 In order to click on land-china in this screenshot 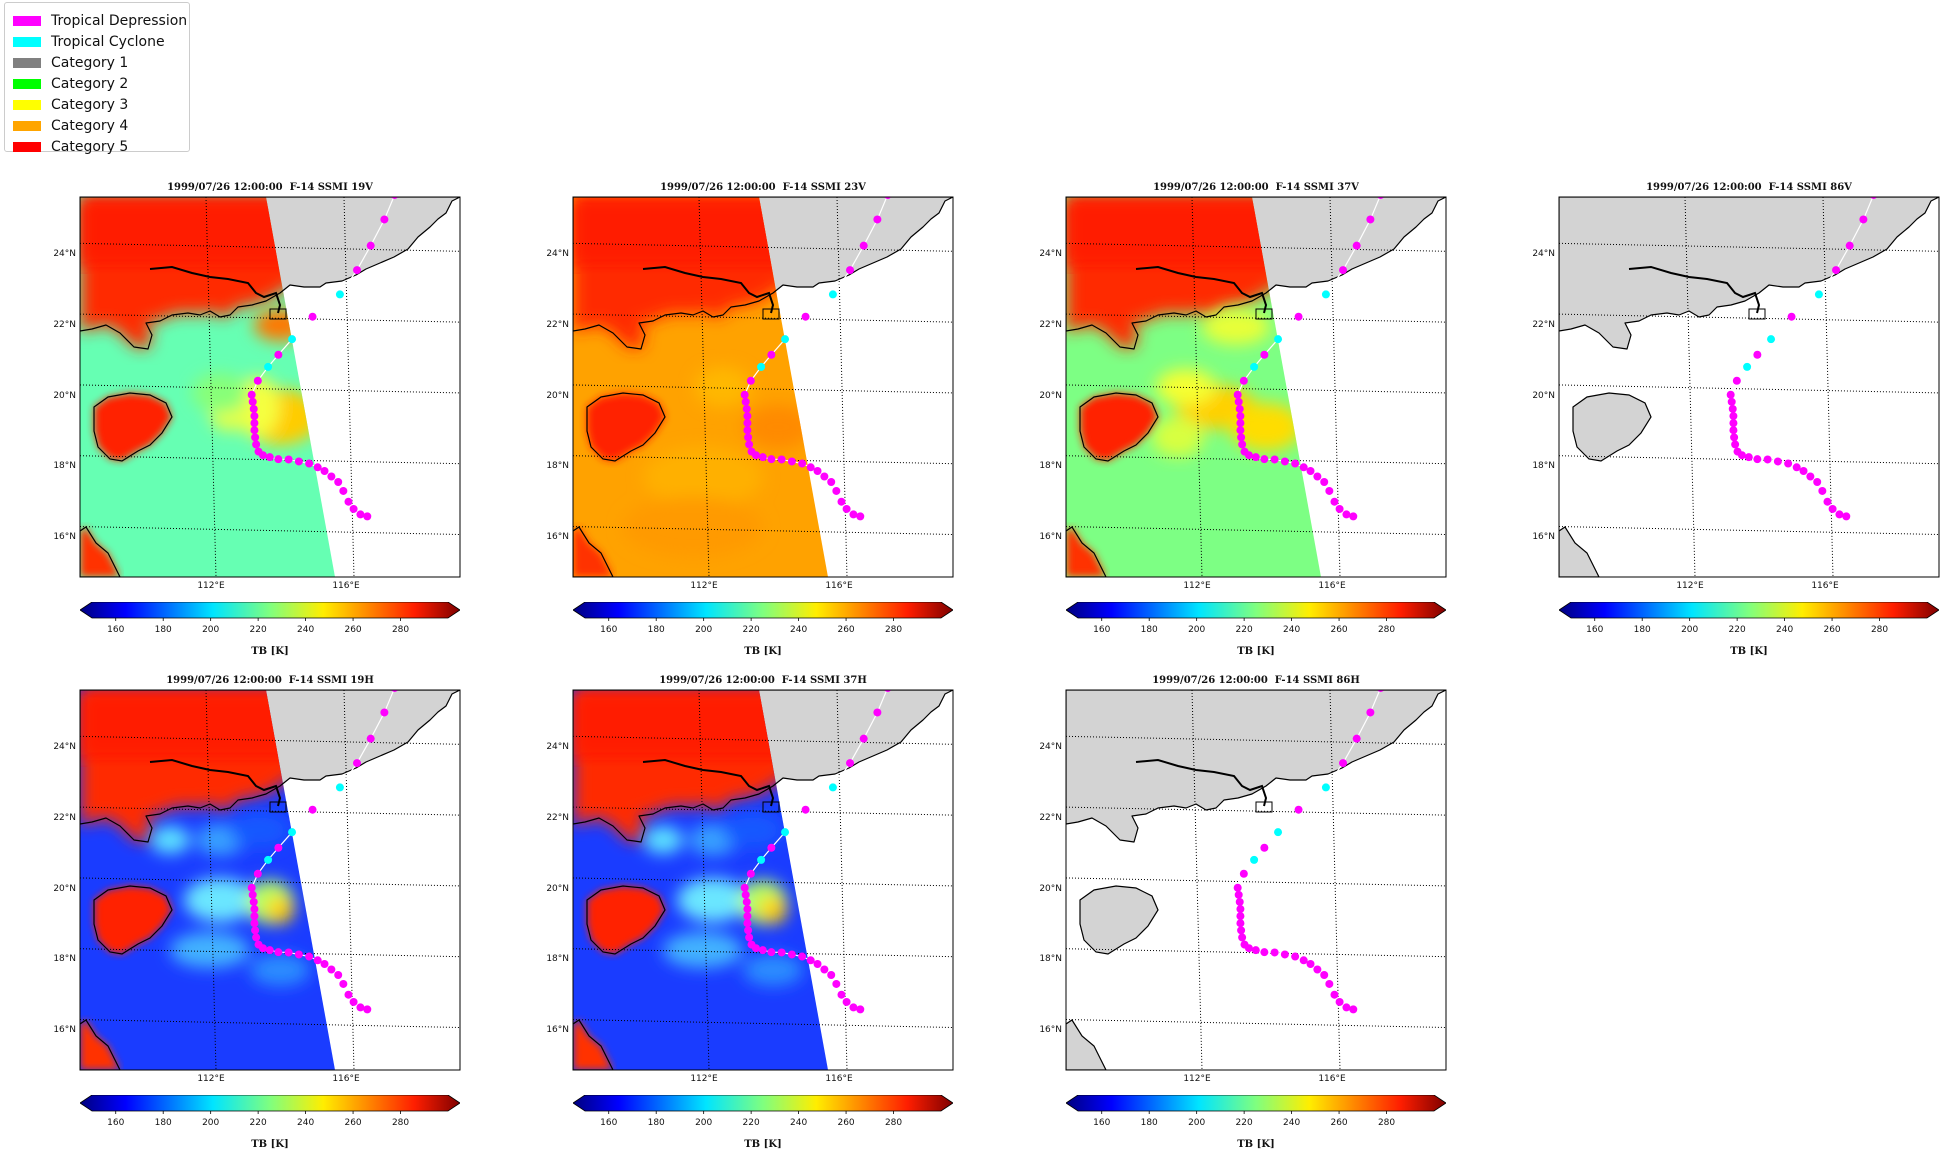, I will do `click(1256, 766)`.